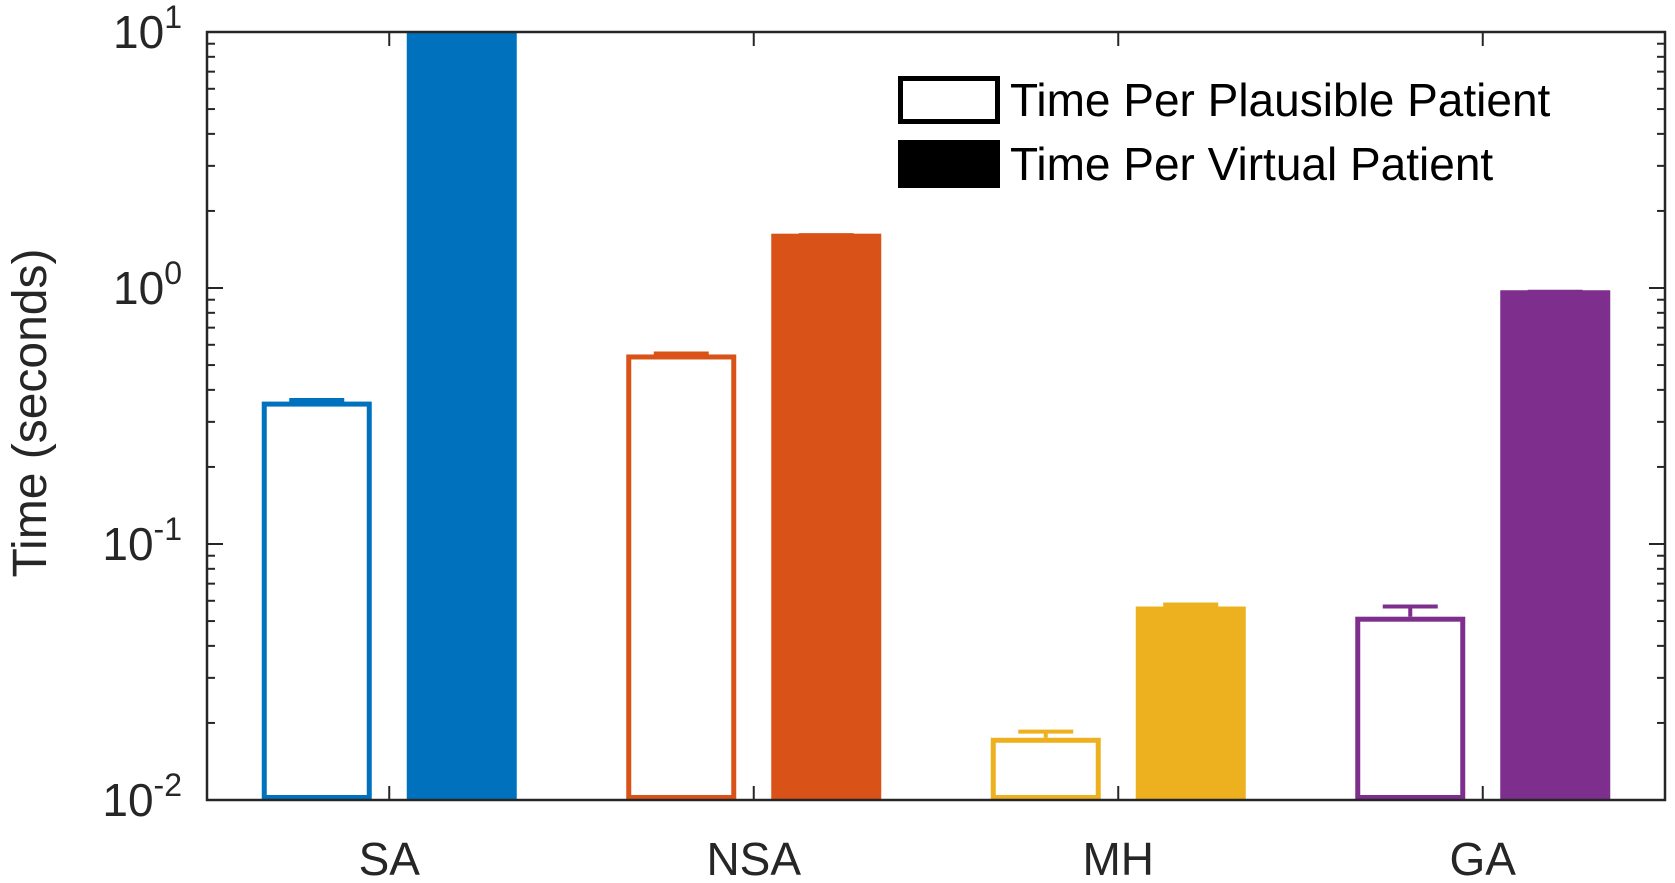  What do you see at coordinates (1190, 703) in the screenshot?
I see `bar-mh-virtual` at bounding box center [1190, 703].